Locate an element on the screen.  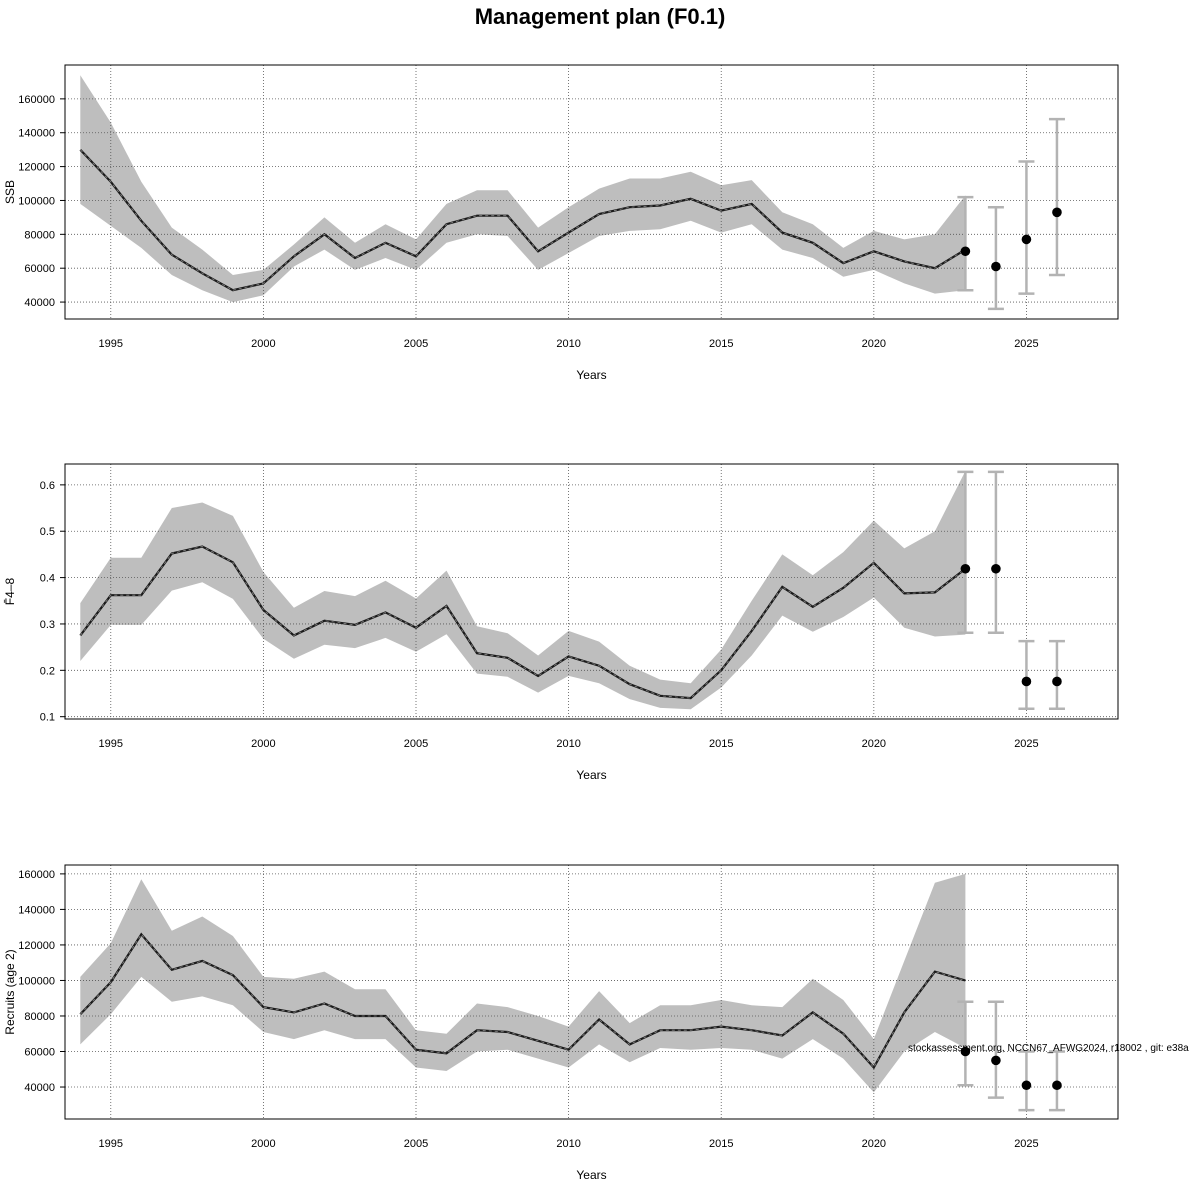
y-tick-label: 0.5 is located at coordinates (47, 532).